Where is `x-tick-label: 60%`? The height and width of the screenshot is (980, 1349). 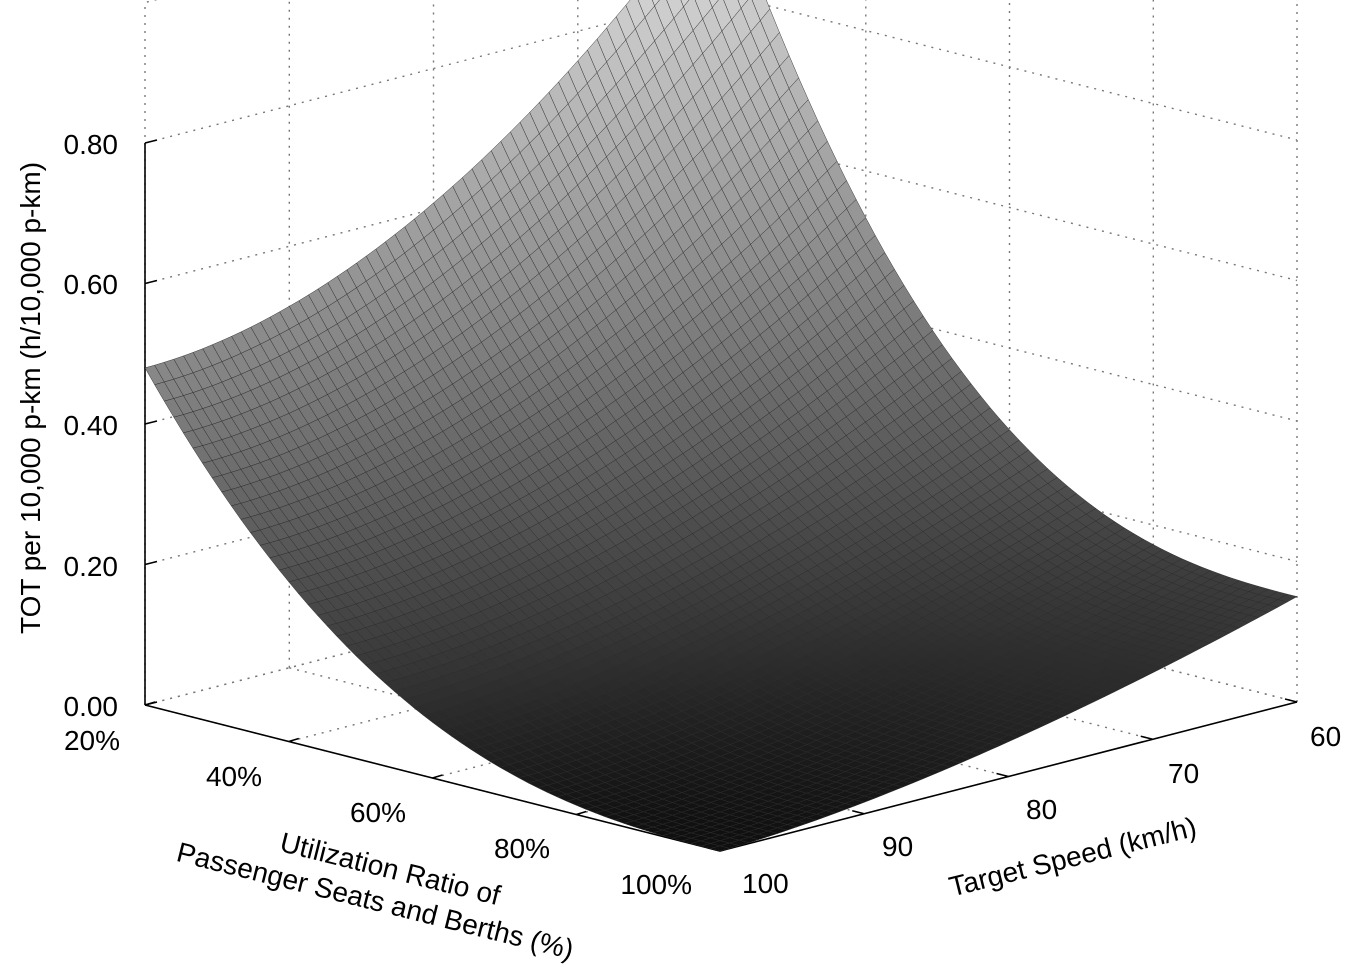 x-tick-label: 60% is located at coordinates (378, 812).